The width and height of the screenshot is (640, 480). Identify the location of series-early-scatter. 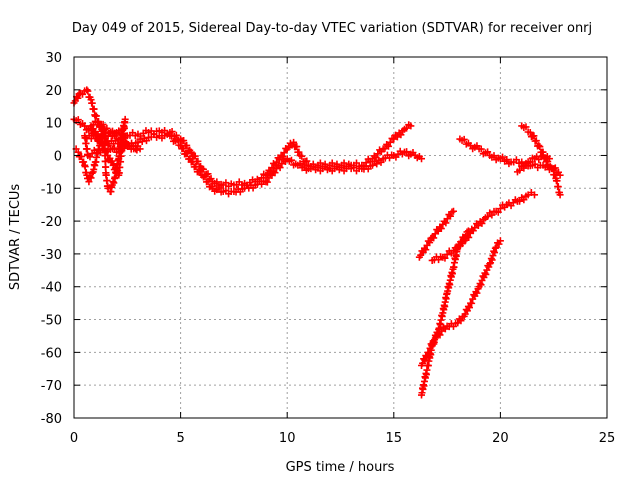
(108, 155).